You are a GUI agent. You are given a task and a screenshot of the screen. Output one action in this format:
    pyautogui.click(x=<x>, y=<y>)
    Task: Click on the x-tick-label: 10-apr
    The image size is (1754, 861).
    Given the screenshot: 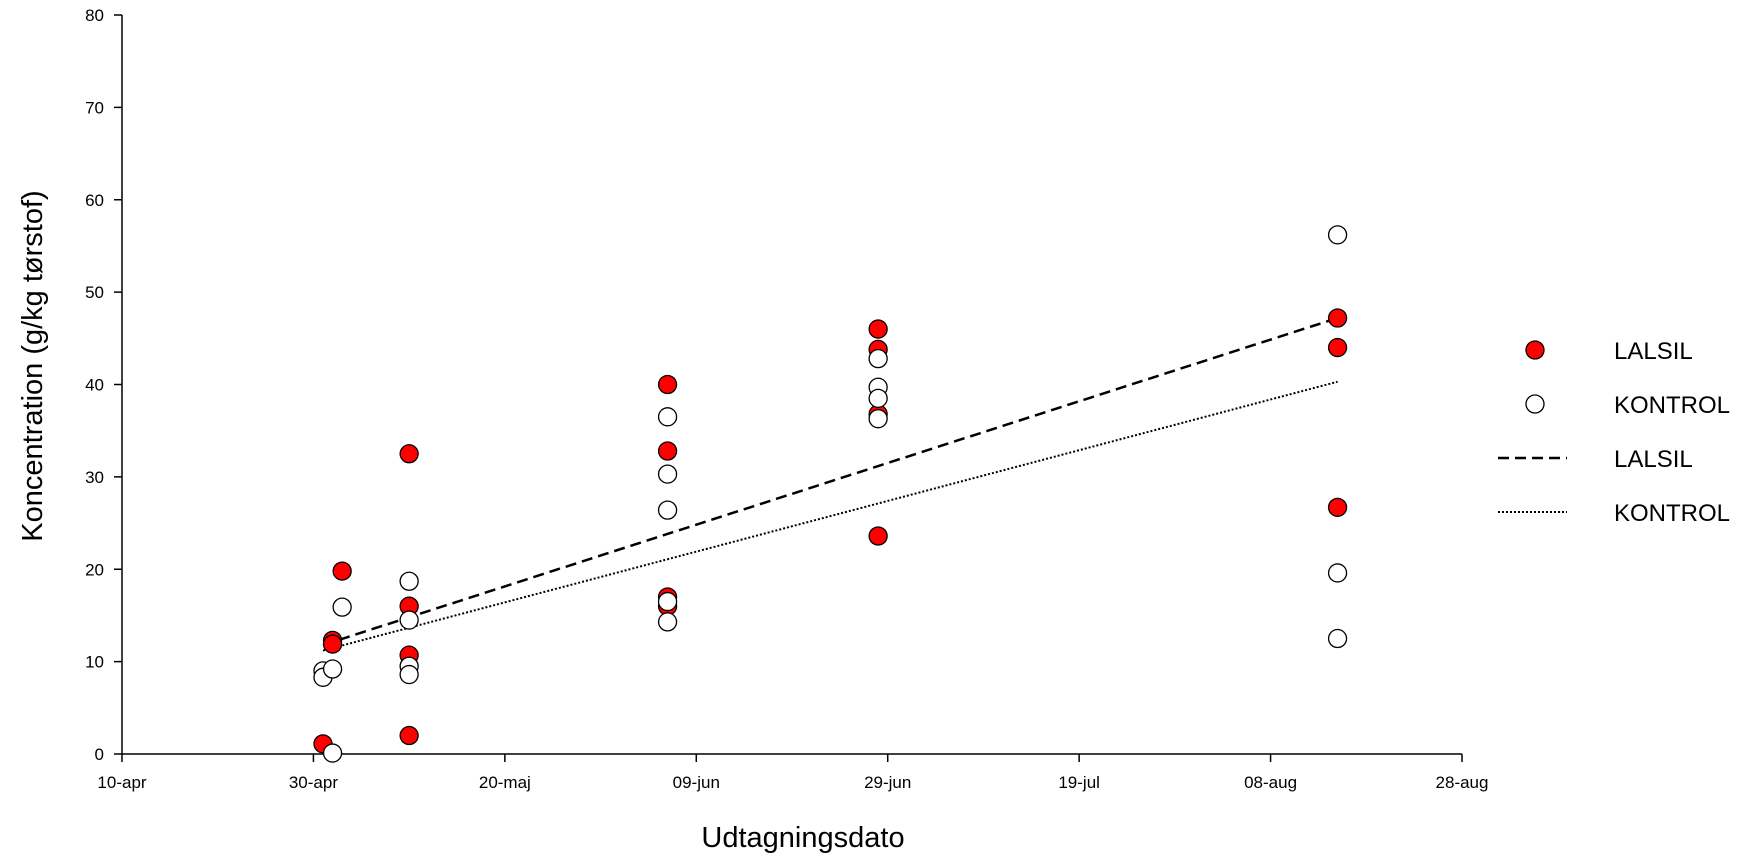 What is the action you would take?
    pyautogui.click(x=121, y=782)
    